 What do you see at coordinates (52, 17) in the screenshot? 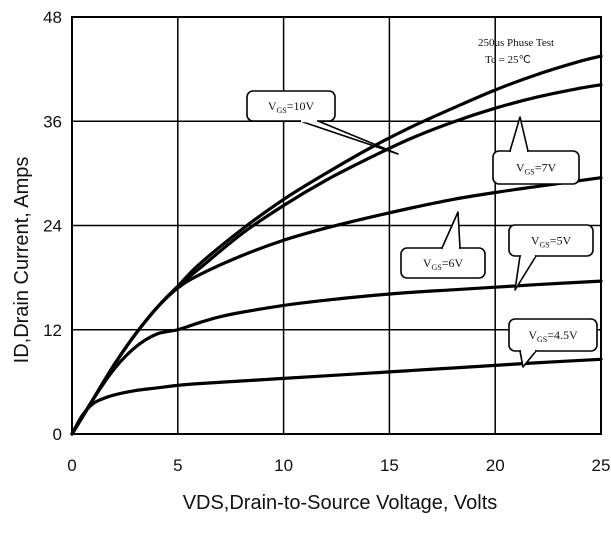
I see `y-tick-label: 48` at bounding box center [52, 17].